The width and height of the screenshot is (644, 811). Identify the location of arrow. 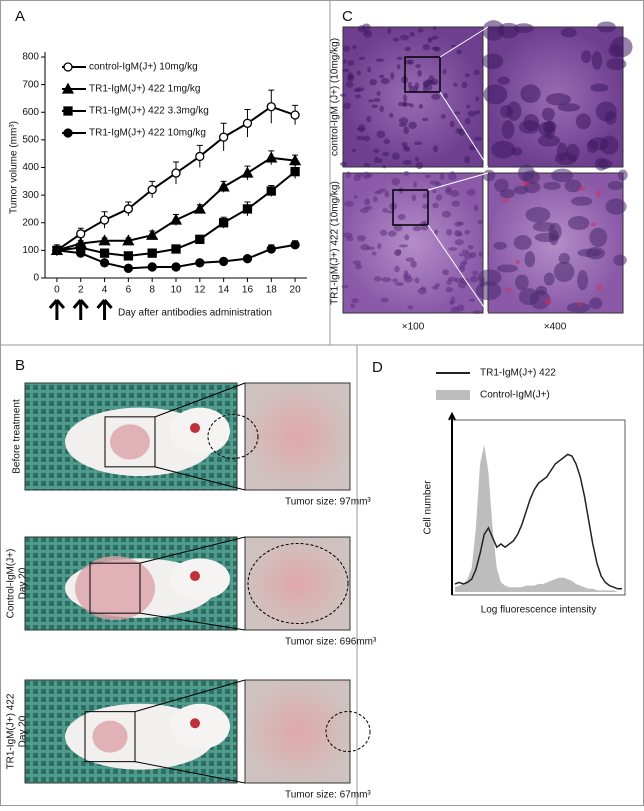
(80, 309).